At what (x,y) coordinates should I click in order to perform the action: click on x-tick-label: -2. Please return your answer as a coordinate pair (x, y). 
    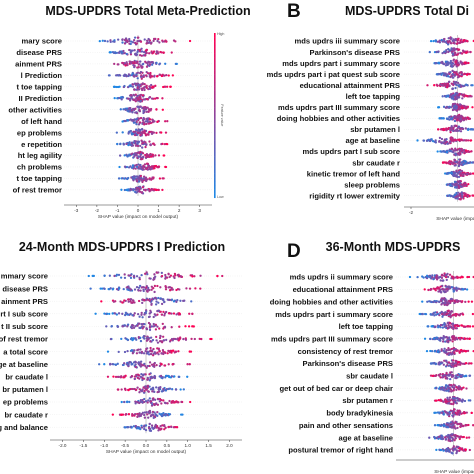
    Looking at the image, I should click on (97, 210).